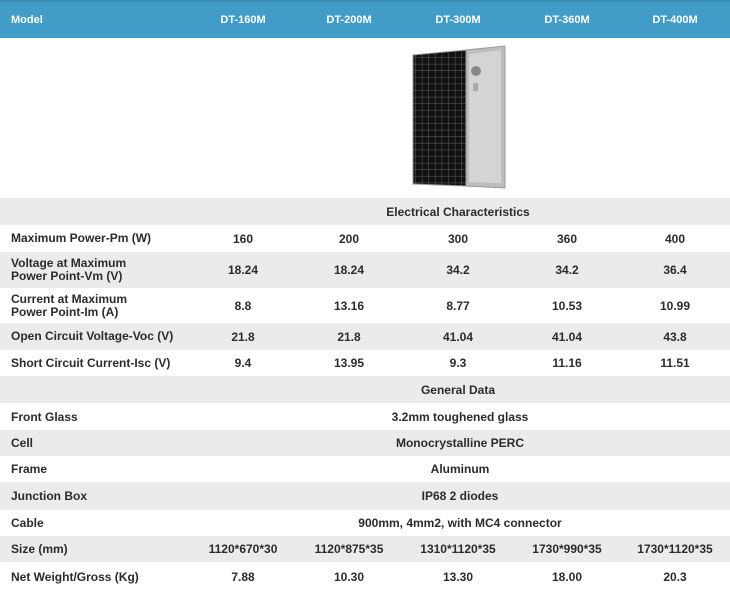 This screenshot has width=730, height=596. What do you see at coordinates (243, 577) in the screenshot?
I see `cell: 7.88` at bounding box center [243, 577].